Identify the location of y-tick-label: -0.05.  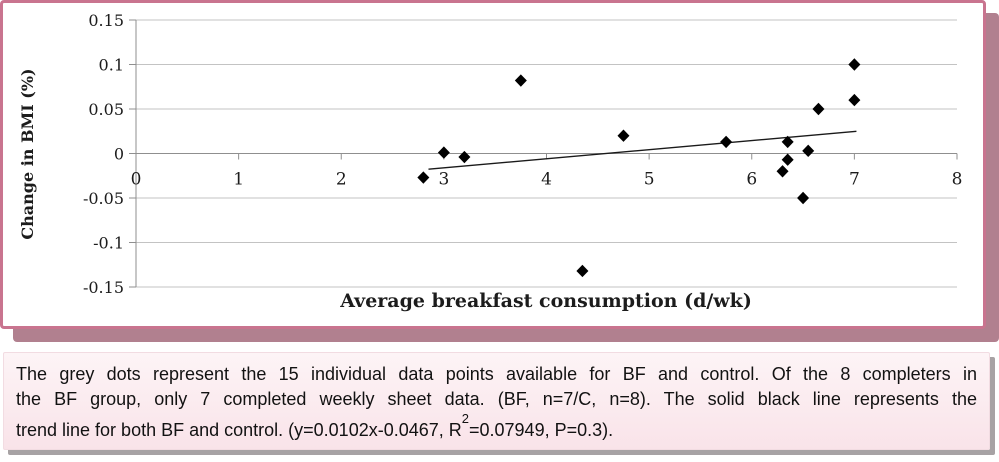
(103, 198).